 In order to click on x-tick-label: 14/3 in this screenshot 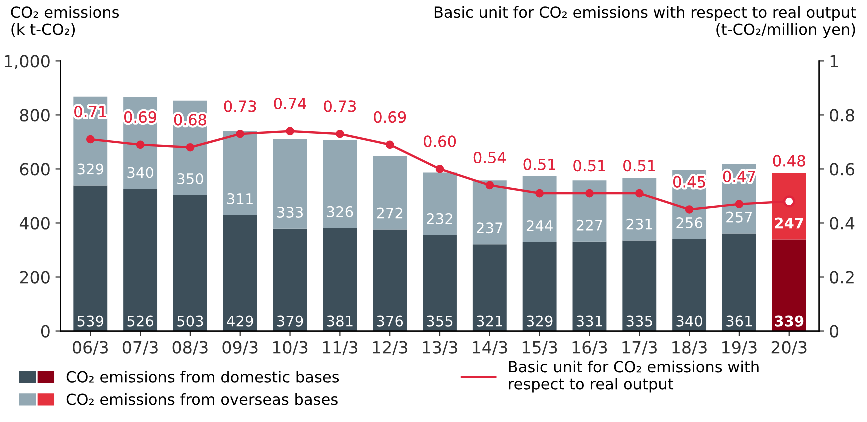, I will do `click(490, 348)`.